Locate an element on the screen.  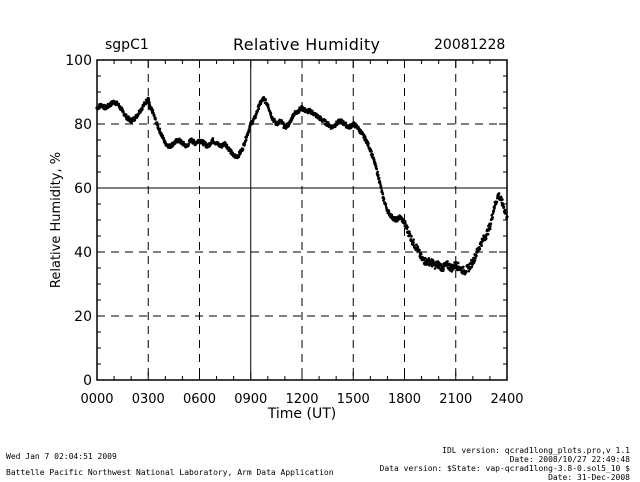
chart-title: Relative Humidity is located at coordinates (307, 44).